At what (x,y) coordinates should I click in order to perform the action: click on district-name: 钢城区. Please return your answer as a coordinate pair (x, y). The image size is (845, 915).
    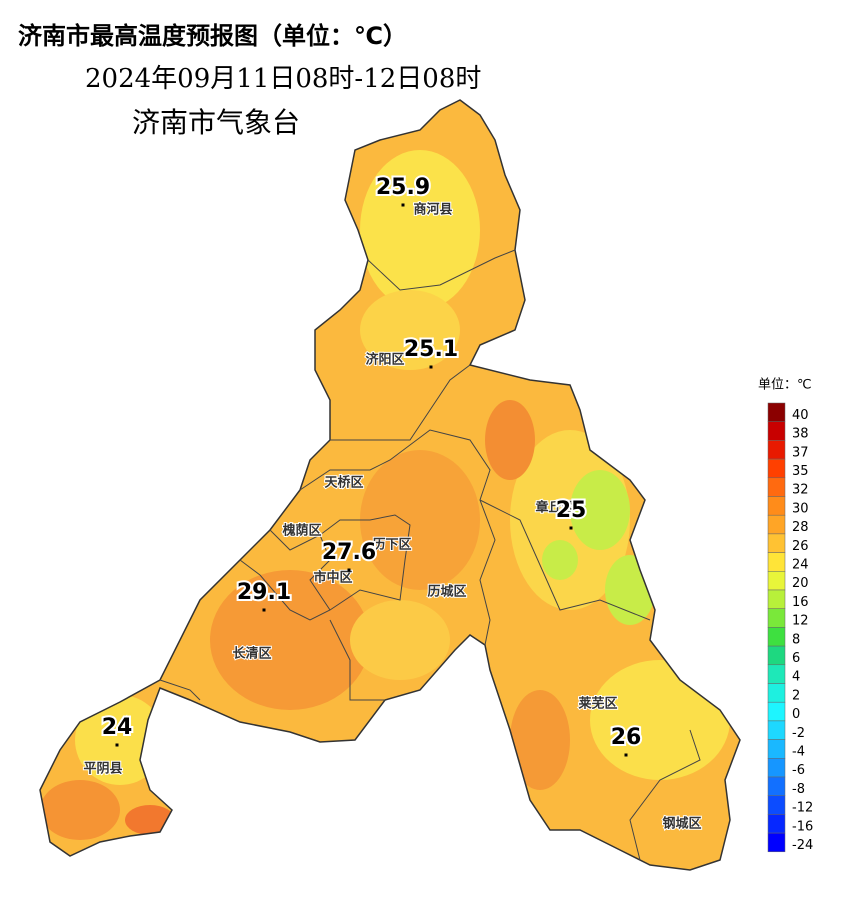
    Looking at the image, I should click on (681, 824).